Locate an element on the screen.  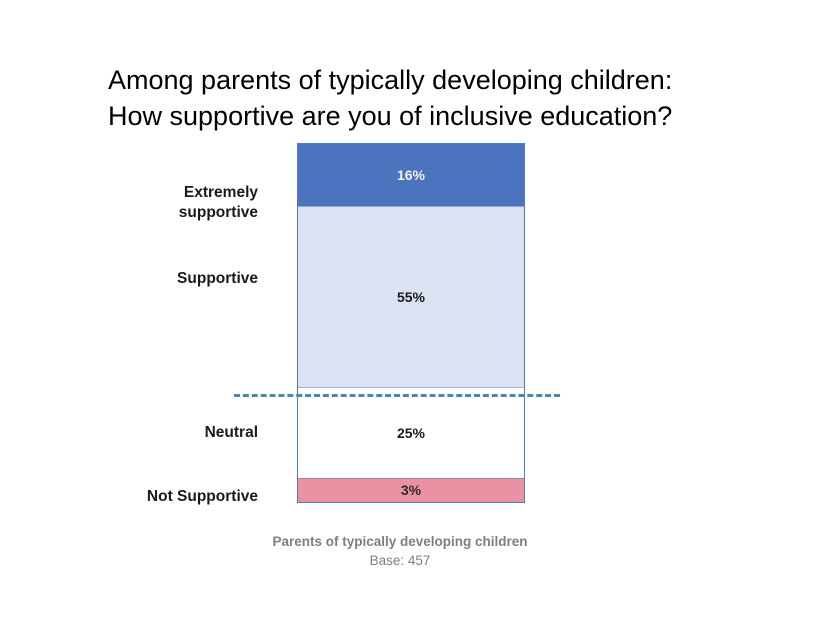
segment-value-label: 3% is located at coordinates (411, 490).